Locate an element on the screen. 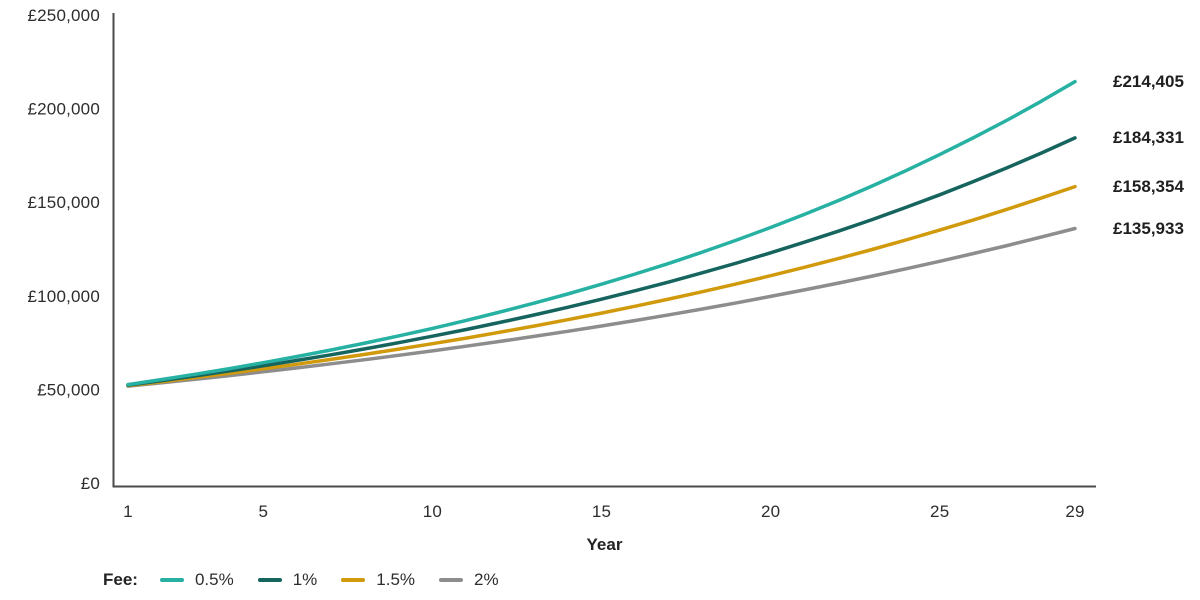 The width and height of the screenshot is (1200, 600). y-tick-label: £150,000 is located at coordinates (63, 202).